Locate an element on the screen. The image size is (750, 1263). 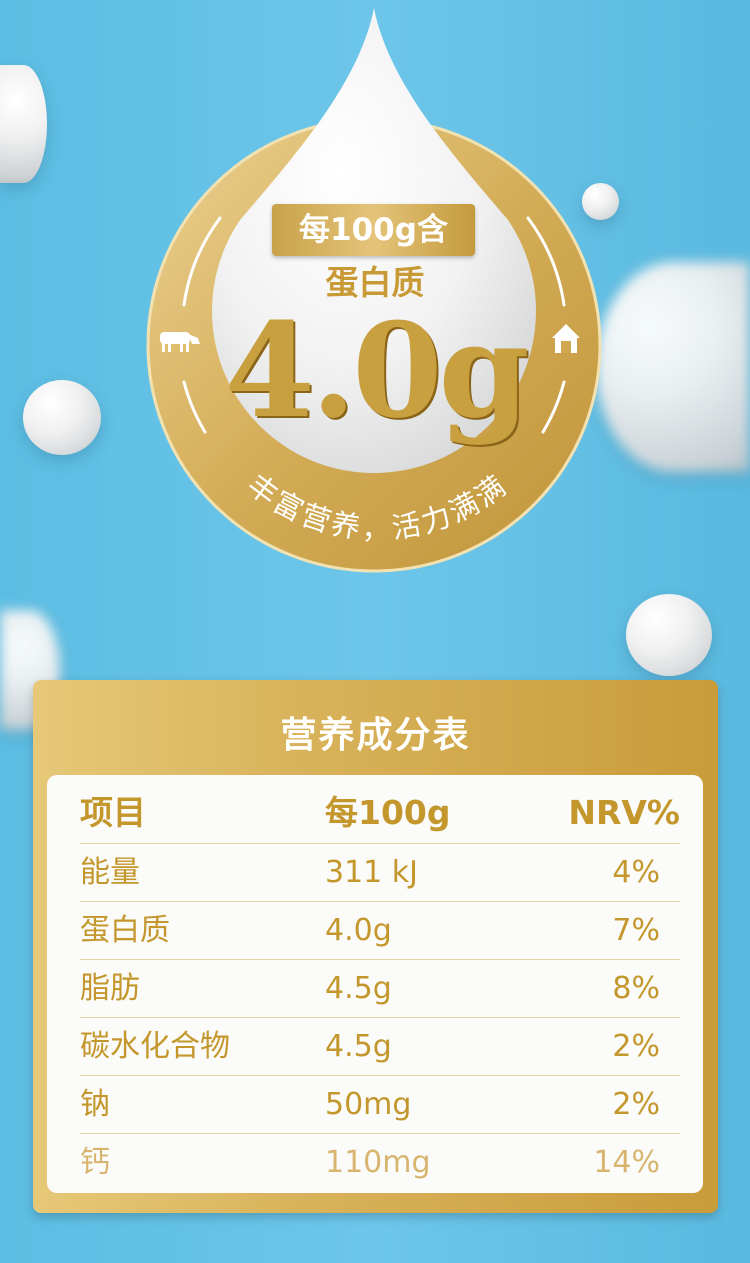
table-row: 钙 110mg 14% is located at coordinates (380, 1162).